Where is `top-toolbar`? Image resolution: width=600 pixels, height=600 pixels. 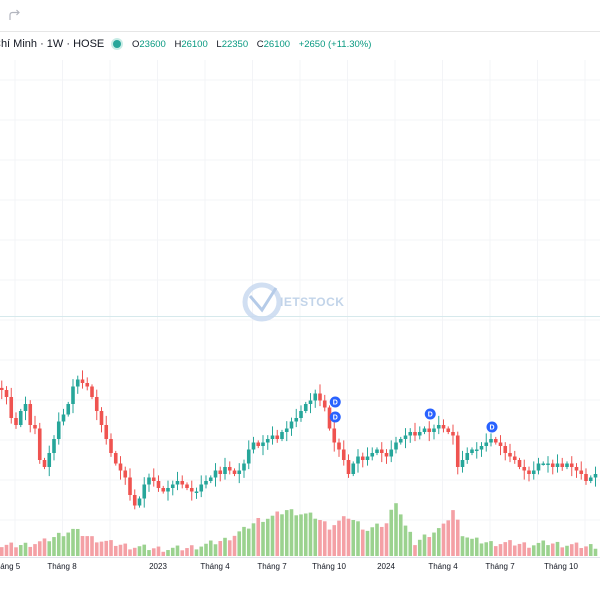
top-toolbar is located at coordinates (300, 16).